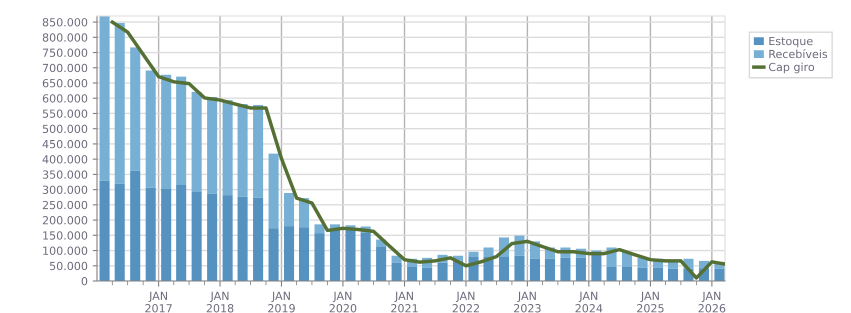  I want to click on y-tick-label: 0, so click(85, 281).